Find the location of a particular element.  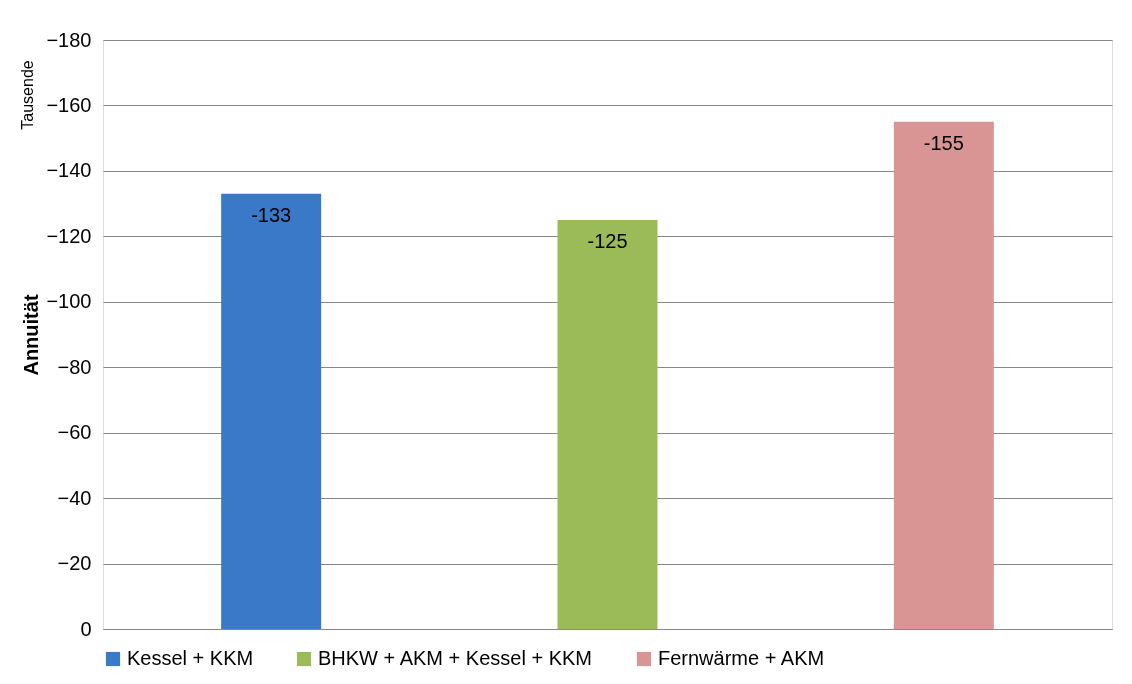

y-axis-title: Annuität is located at coordinates (31, 335).